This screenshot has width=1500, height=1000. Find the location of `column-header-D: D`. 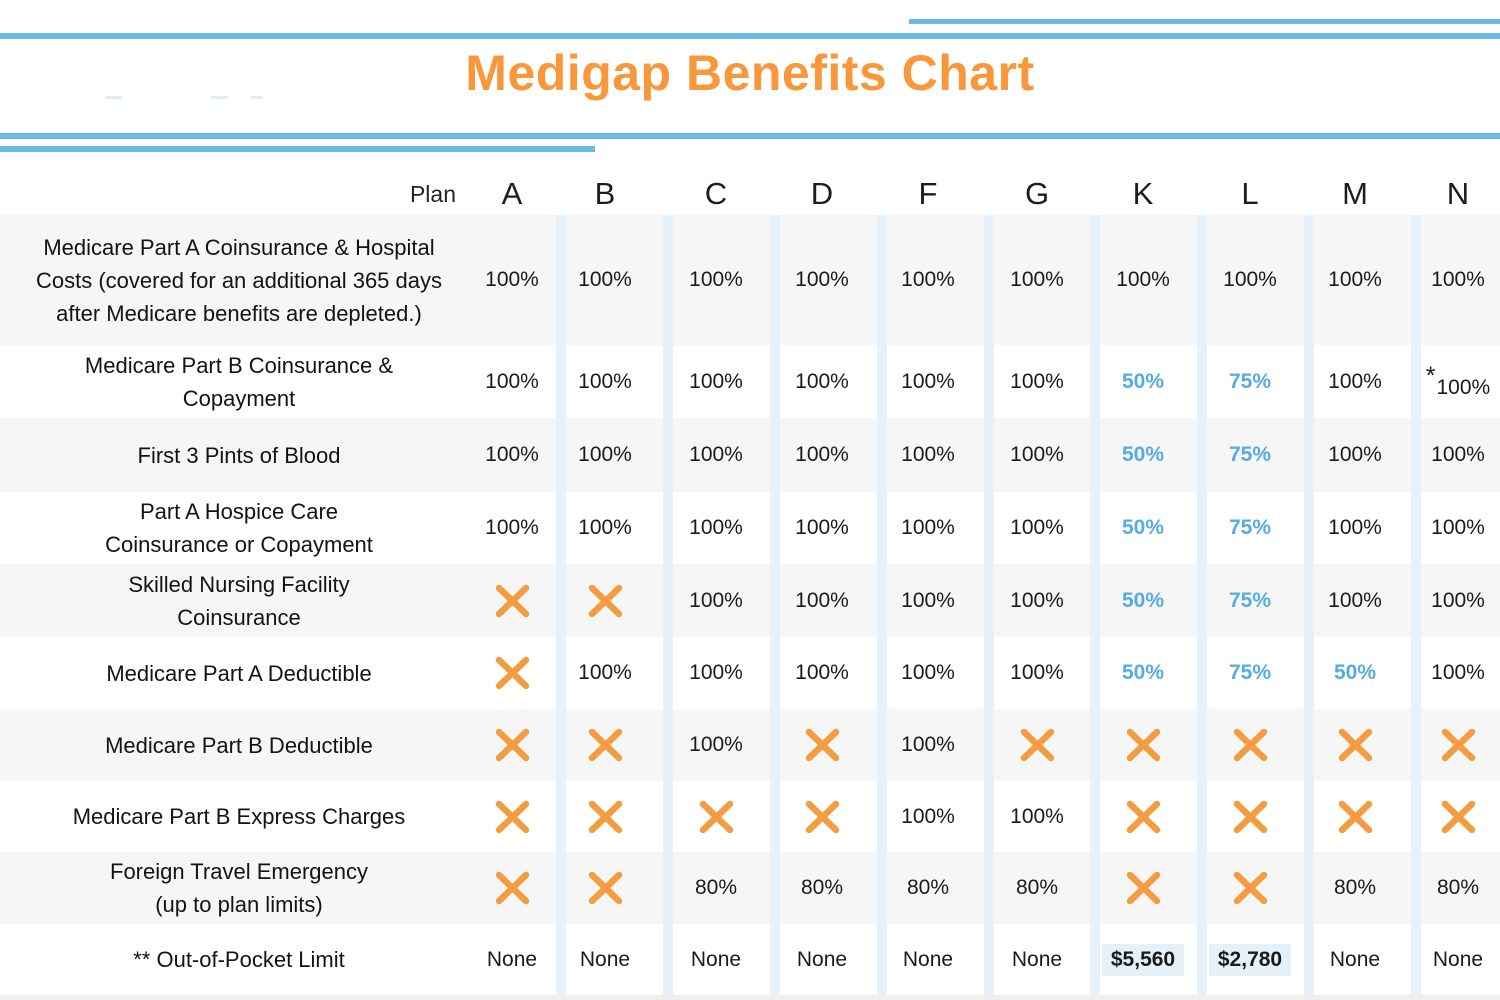

column-header-D: D is located at coordinates (822, 193).